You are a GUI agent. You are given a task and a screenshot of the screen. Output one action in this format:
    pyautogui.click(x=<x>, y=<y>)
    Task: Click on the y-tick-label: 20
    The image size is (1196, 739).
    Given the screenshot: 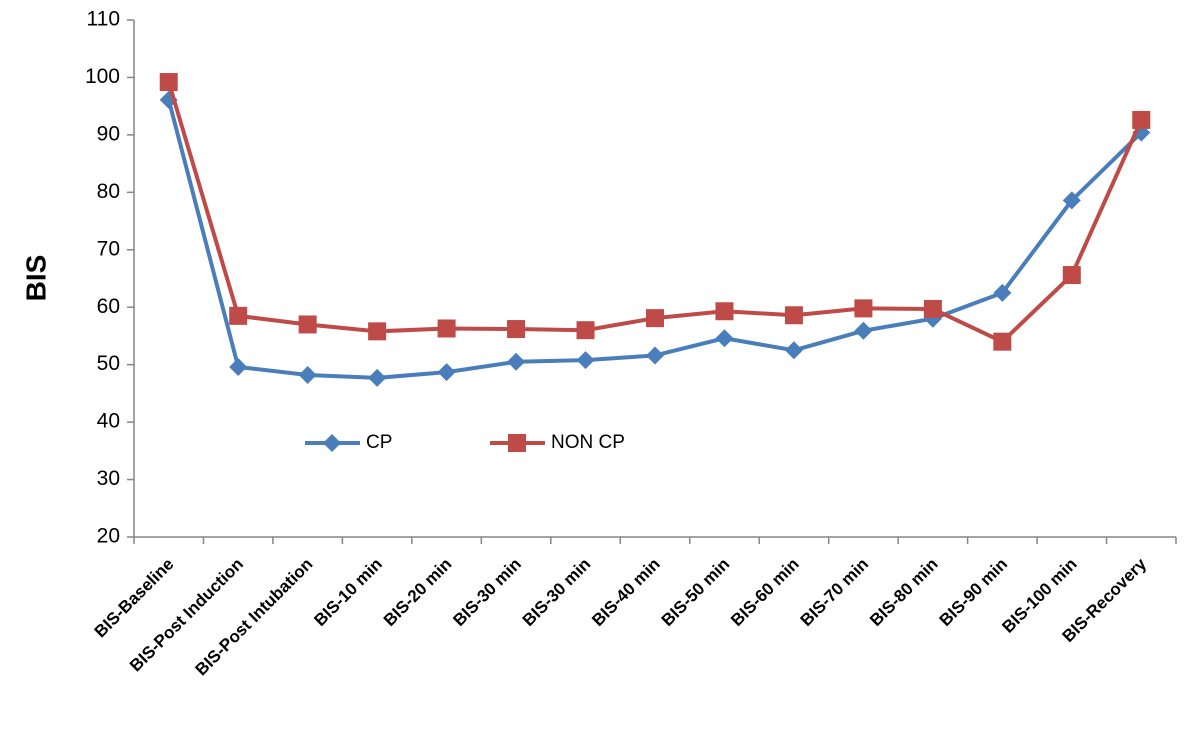 What is the action you would take?
    pyautogui.click(x=108, y=536)
    